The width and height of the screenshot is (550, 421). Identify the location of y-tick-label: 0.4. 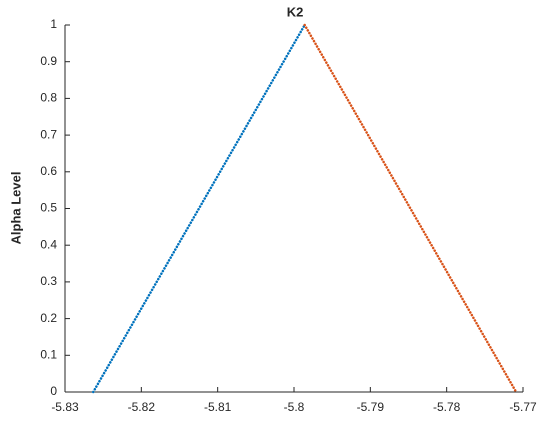
(48, 244).